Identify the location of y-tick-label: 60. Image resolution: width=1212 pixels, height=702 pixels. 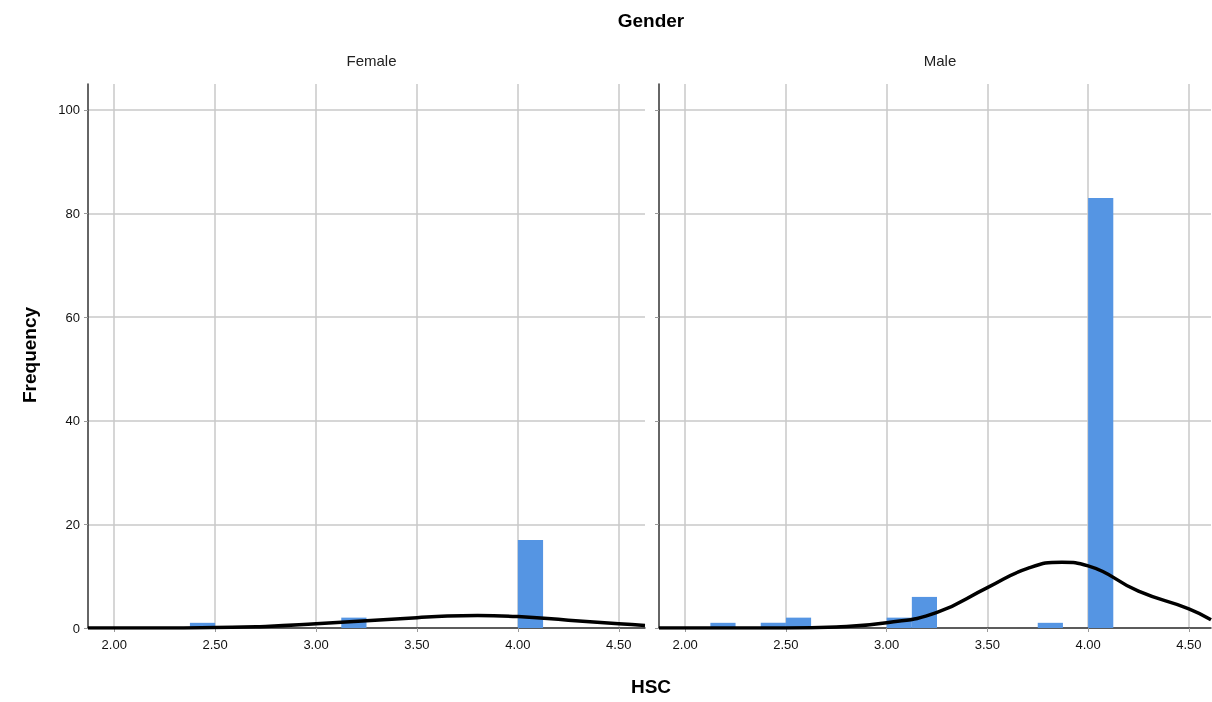
(72, 317).